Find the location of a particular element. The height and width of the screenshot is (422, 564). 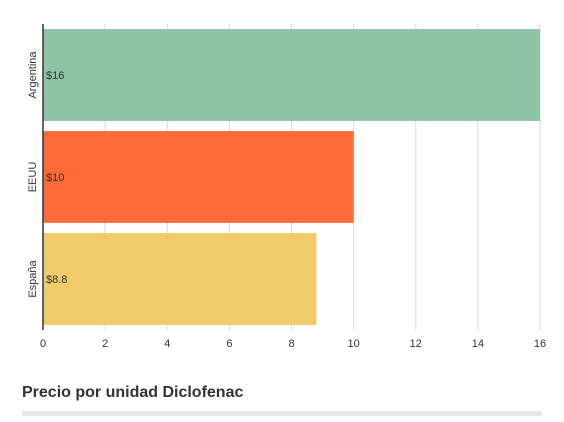

data-label-espa-a: $8.8 is located at coordinates (56, 280).